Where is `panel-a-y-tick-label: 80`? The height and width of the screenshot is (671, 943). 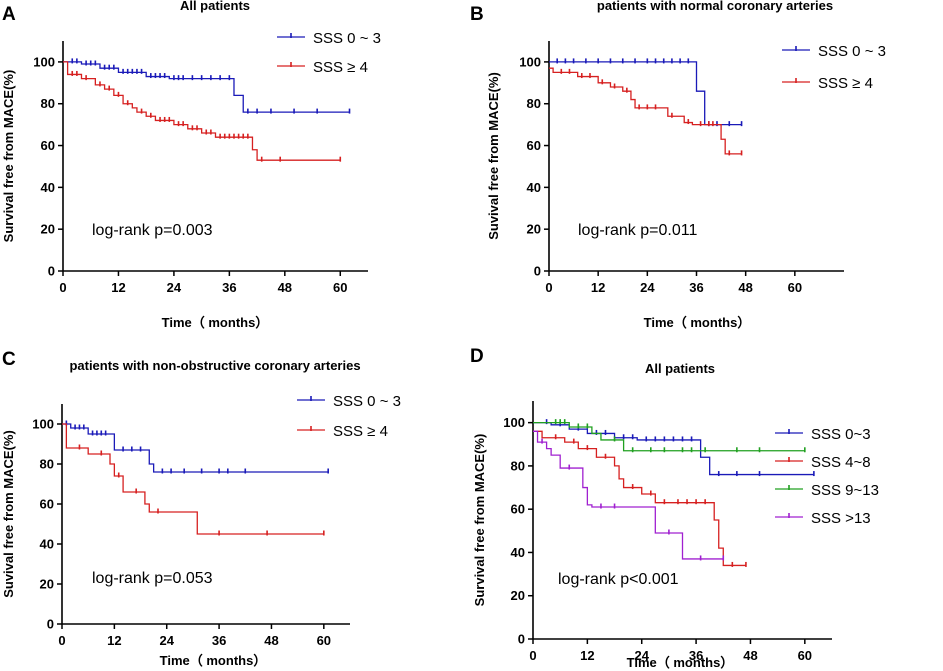 panel-a-y-tick-label: 80 is located at coordinates (48, 103).